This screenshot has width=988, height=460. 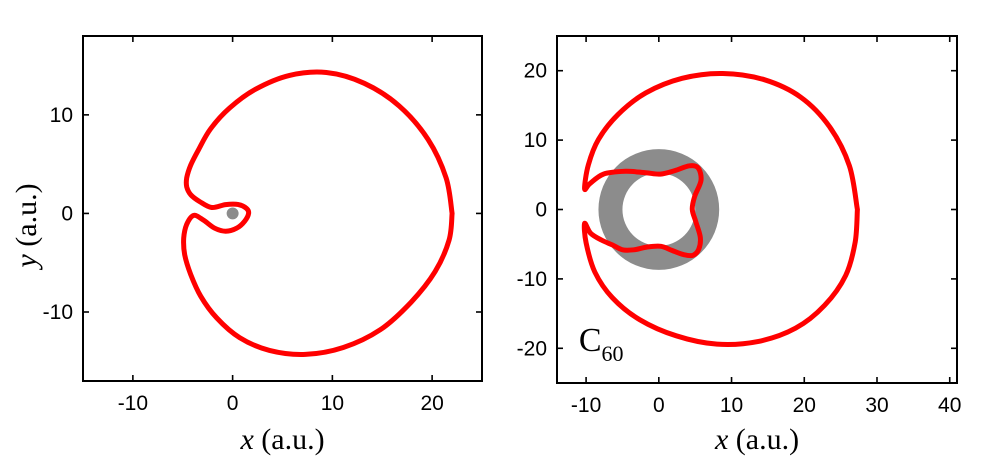 I want to click on y-tick-label: -20, so click(x=532, y=348).